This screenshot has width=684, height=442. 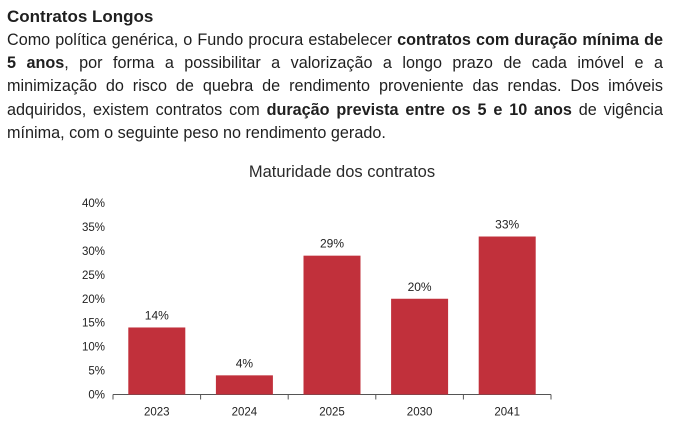 What do you see at coordinates (93, 324) in the screenshot?
I see `y-tick-label: 15%` at bounding box center [93, 324].